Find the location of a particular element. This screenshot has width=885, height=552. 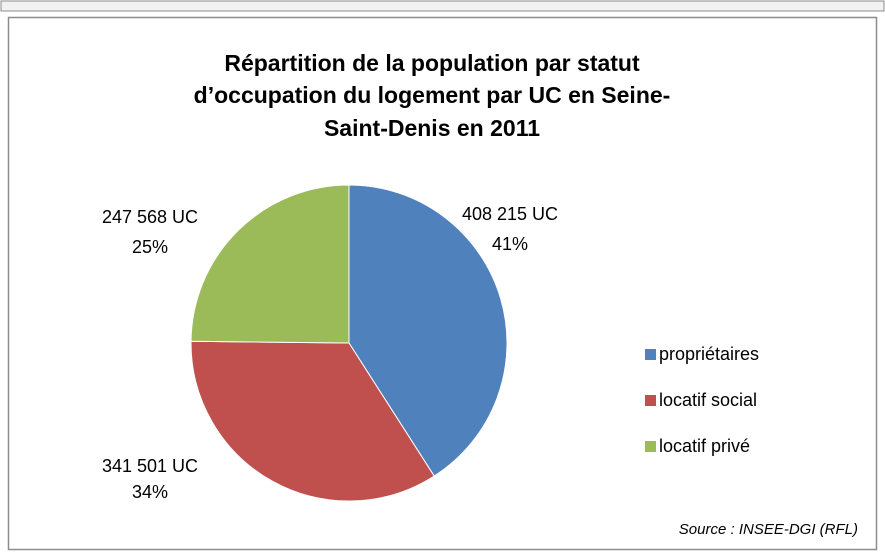

chart-title: Répartition de la population par statut is located at coordinates (432, 63).